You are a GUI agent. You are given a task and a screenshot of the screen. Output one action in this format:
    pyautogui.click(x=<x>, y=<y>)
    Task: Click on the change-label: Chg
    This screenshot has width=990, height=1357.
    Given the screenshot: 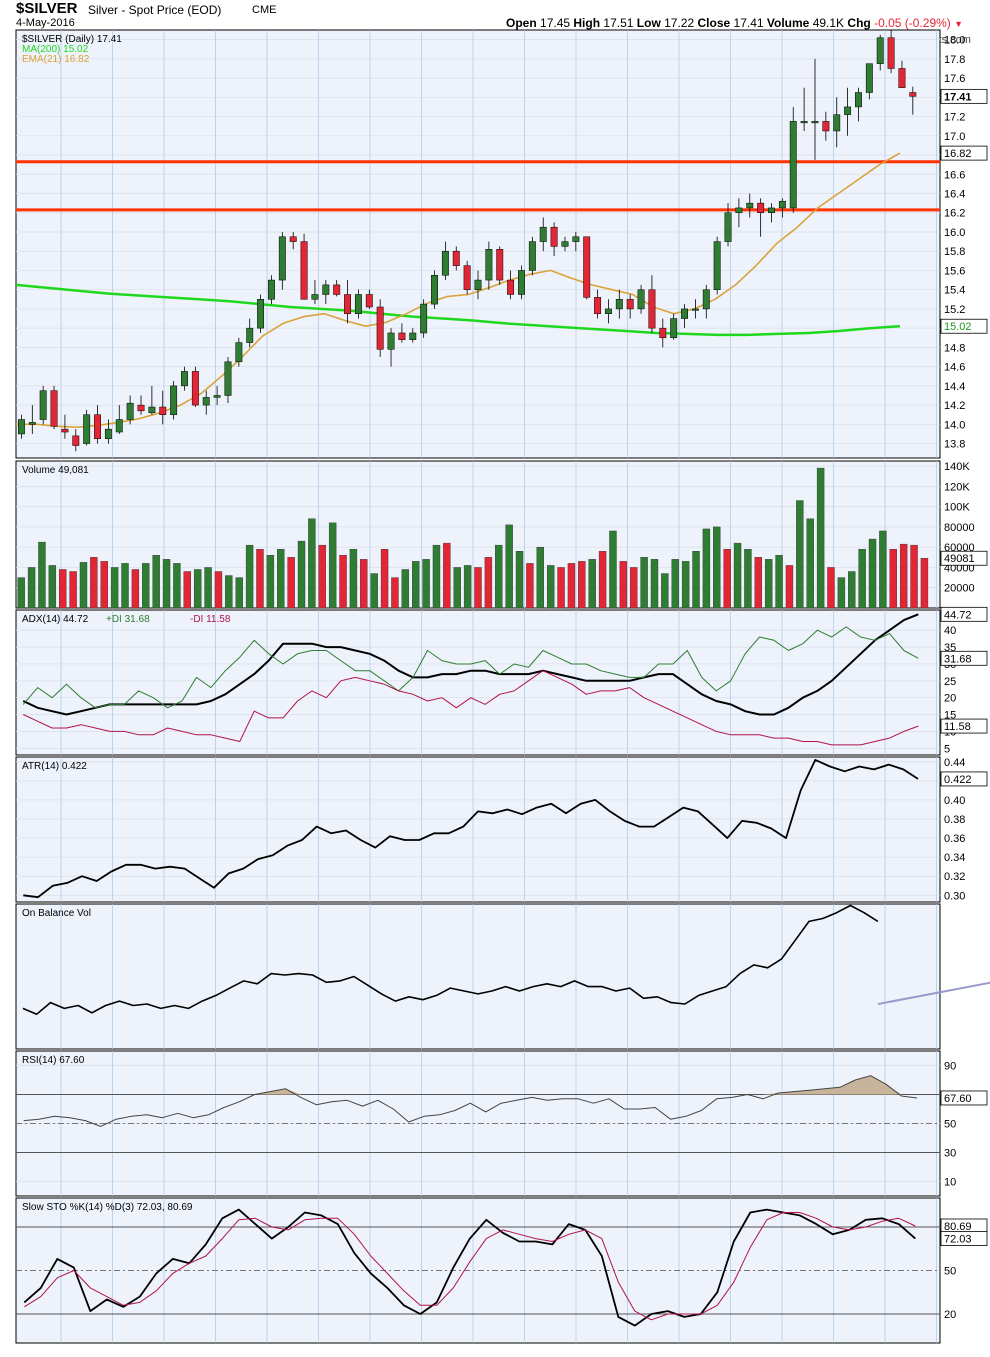 What is the action you would take?
    pyautogui.click(x=859, y=23)
    